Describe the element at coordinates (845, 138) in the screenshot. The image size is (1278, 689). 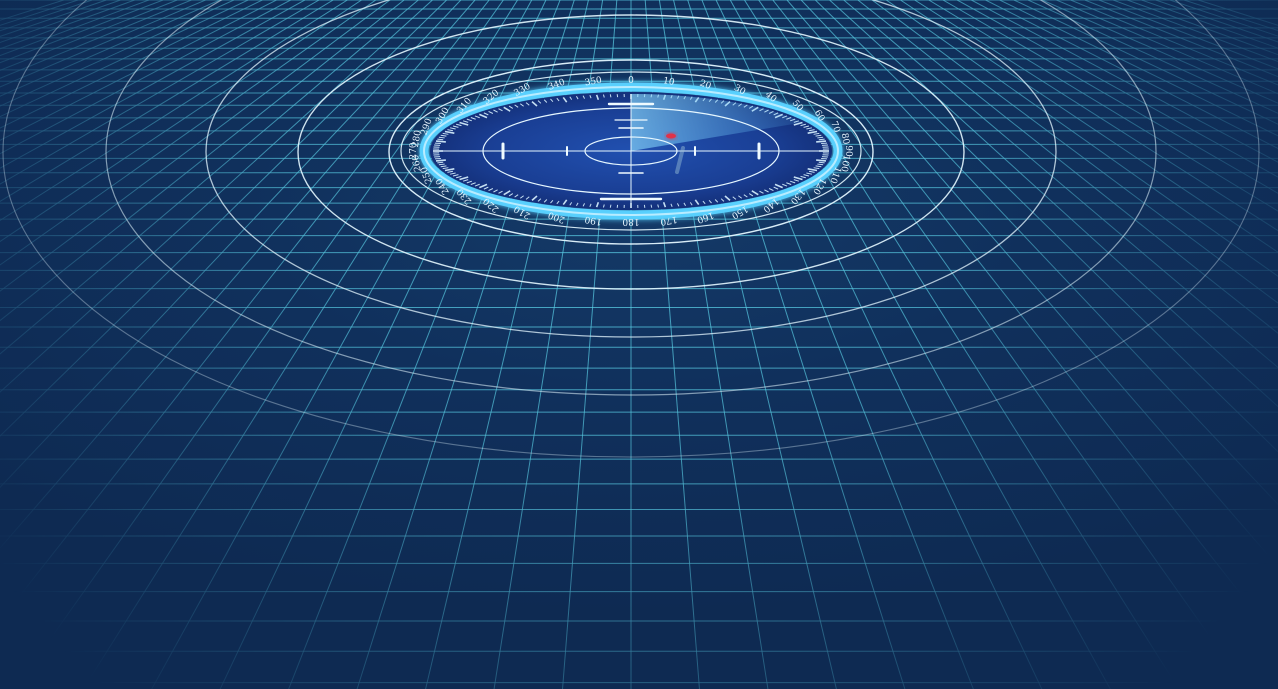
I see `compass-label: 80` at that location.